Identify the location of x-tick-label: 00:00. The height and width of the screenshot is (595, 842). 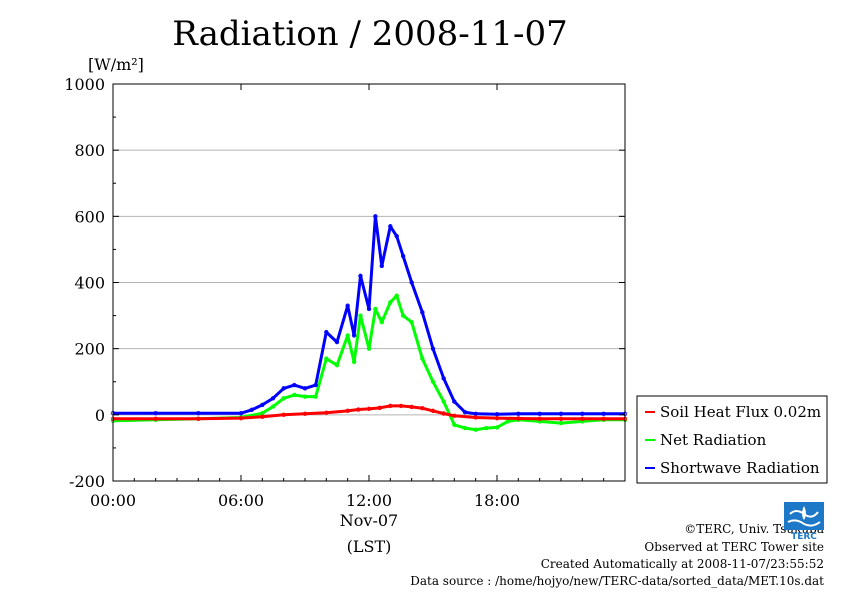
(113, 500).